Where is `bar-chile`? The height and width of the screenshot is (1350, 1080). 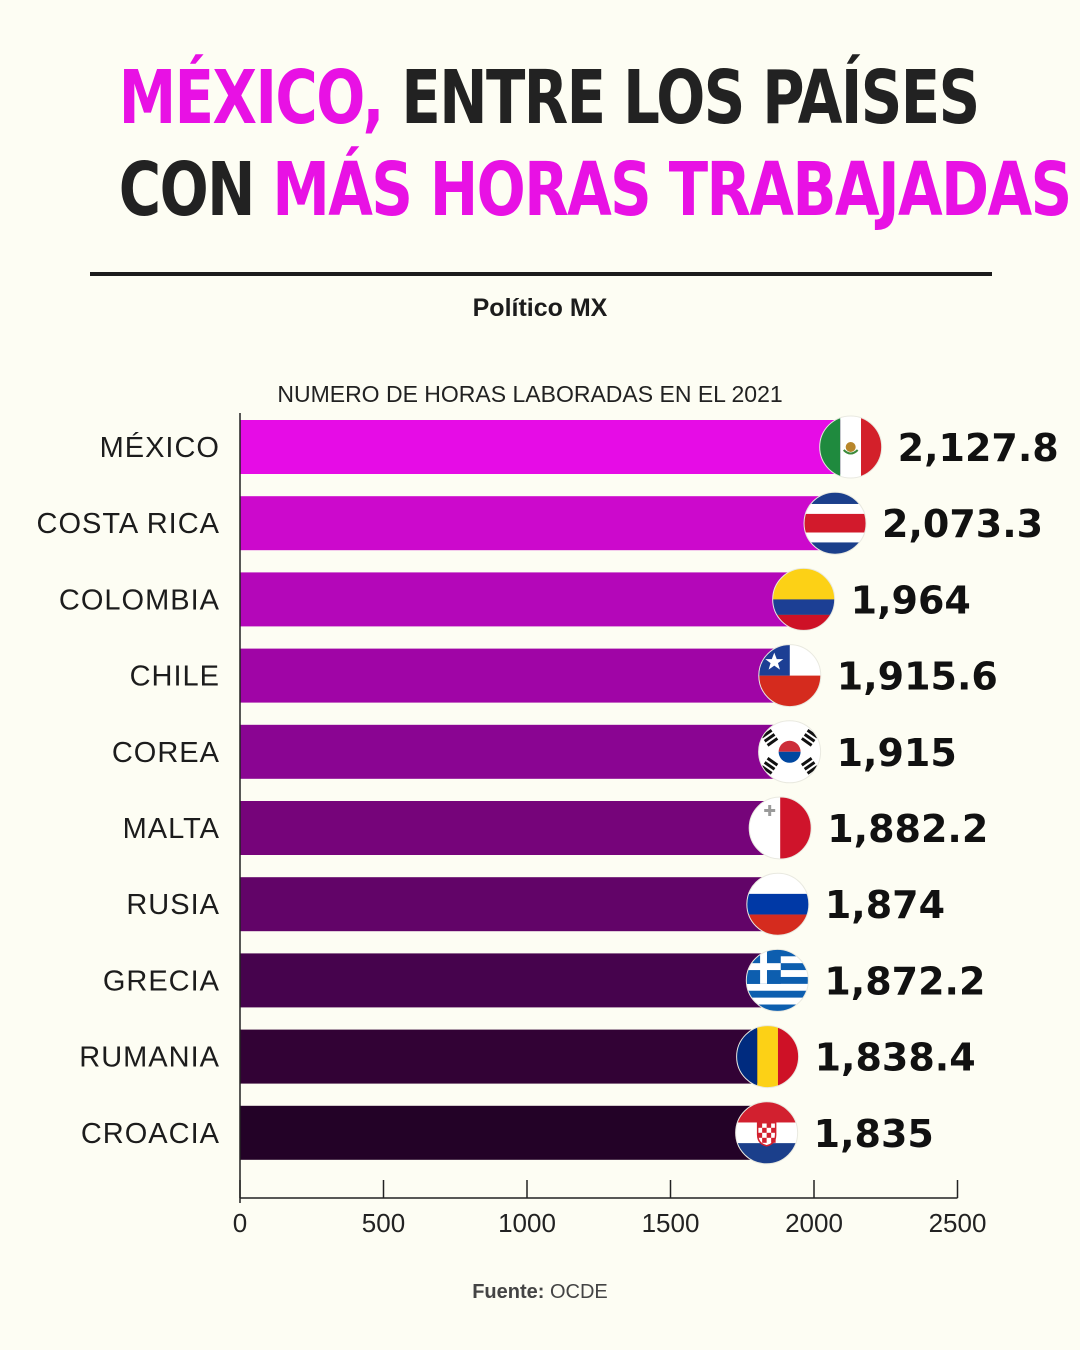 bar-chile is located at coordinates (515, 675).